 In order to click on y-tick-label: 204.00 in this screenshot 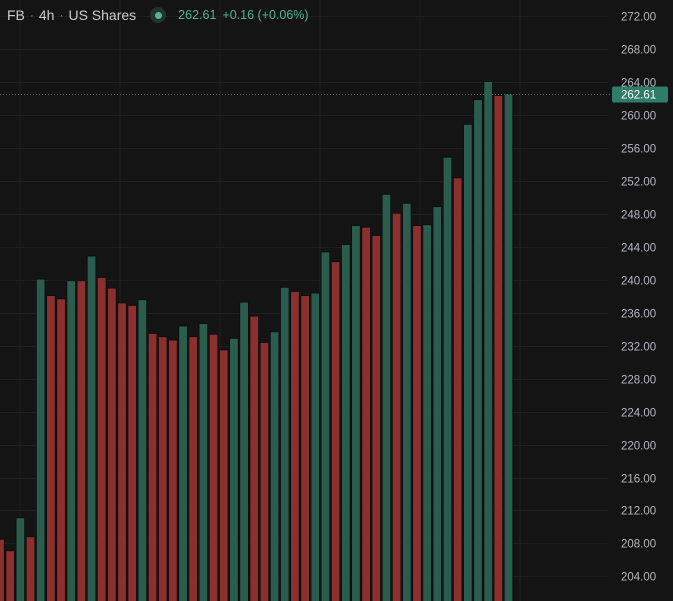, I will do `click(638, 578)`.